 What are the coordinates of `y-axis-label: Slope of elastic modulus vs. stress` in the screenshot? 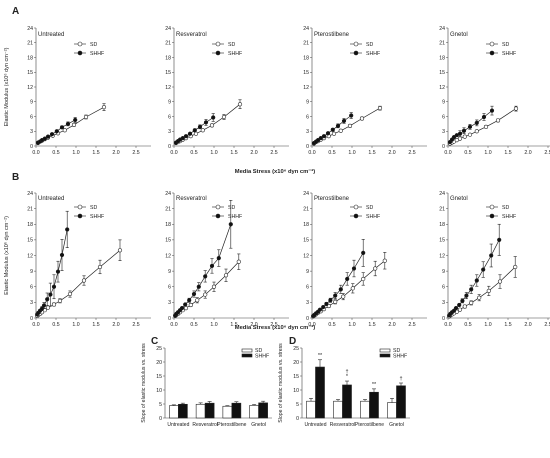 It's located at (281, 383).